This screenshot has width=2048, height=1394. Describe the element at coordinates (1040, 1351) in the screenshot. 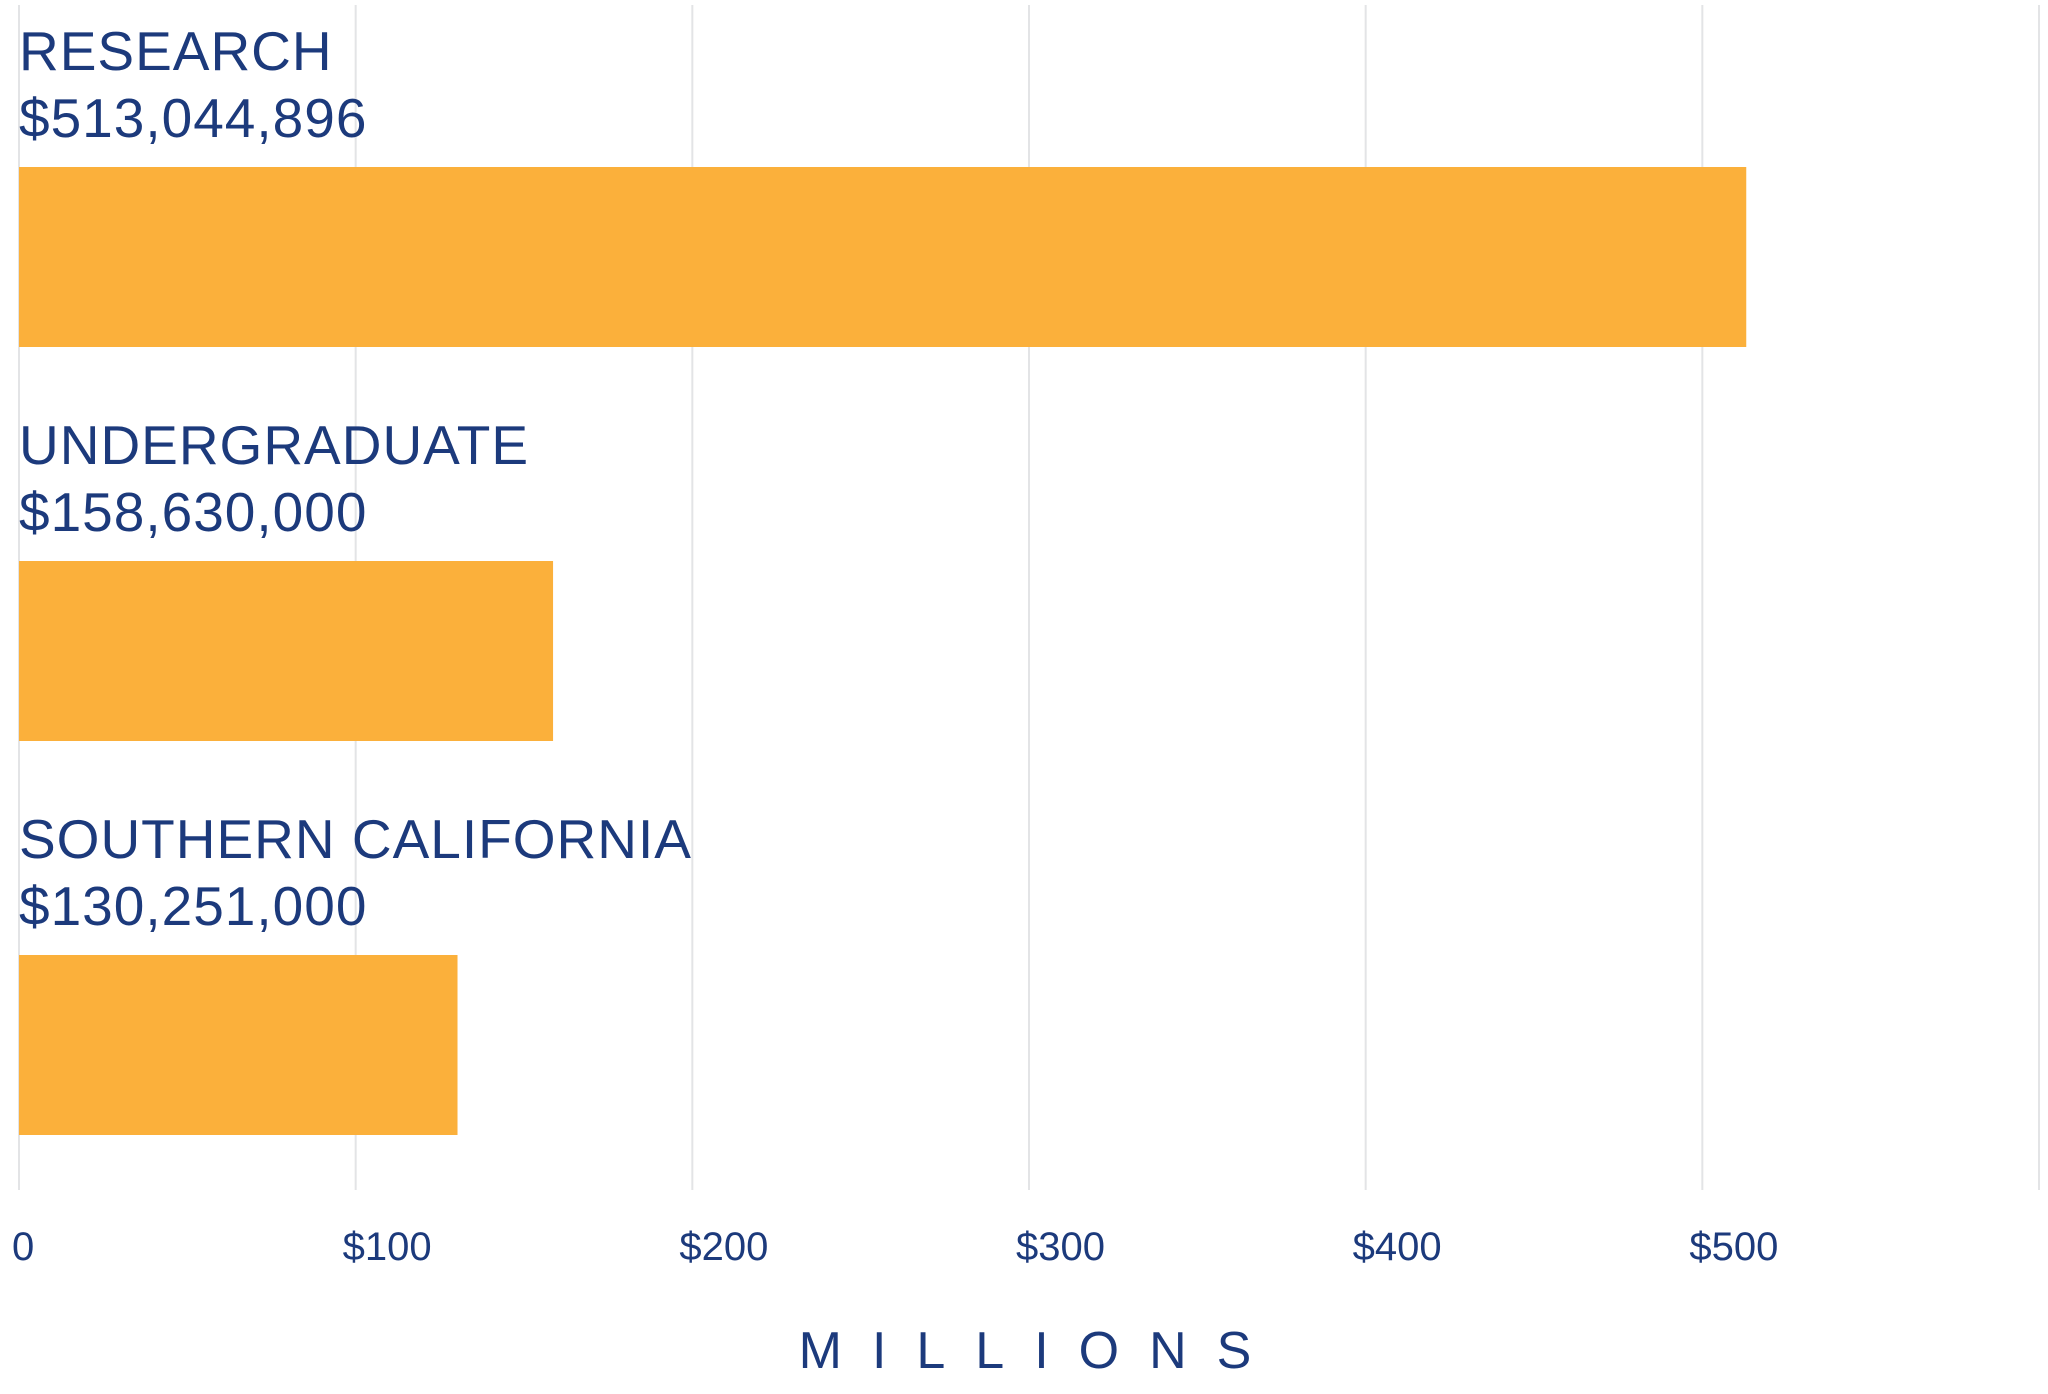

I see `x-axis-title: MILLIONS` at that location.